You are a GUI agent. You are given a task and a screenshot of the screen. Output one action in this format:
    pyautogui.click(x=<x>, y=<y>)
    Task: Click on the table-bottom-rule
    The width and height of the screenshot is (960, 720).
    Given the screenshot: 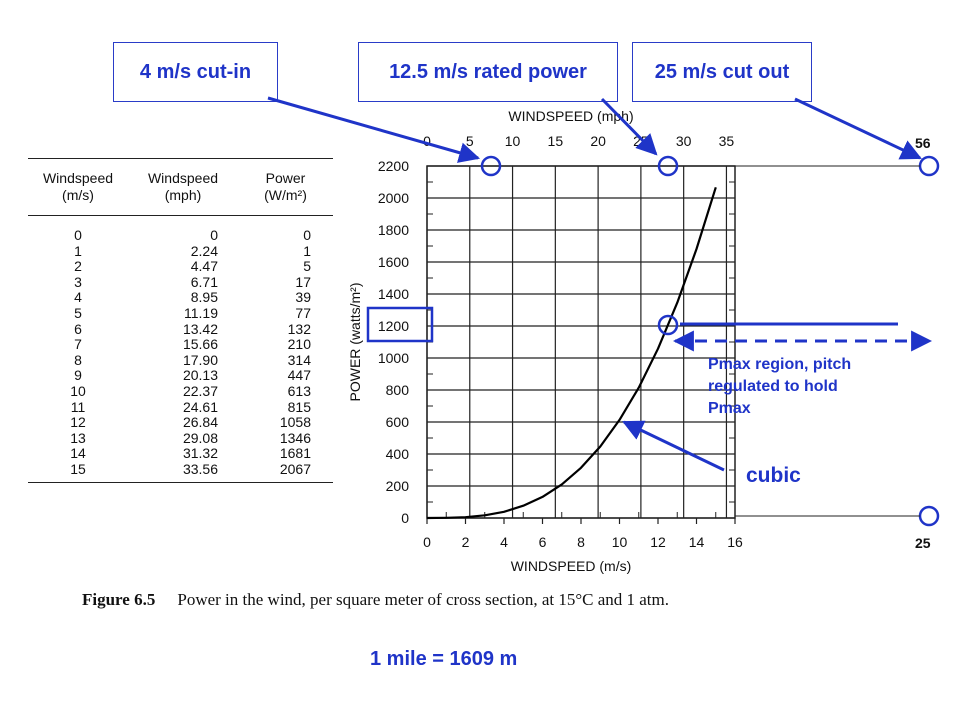 What is the action you would take?
    pyautogui.click(x=180, y=482)
    